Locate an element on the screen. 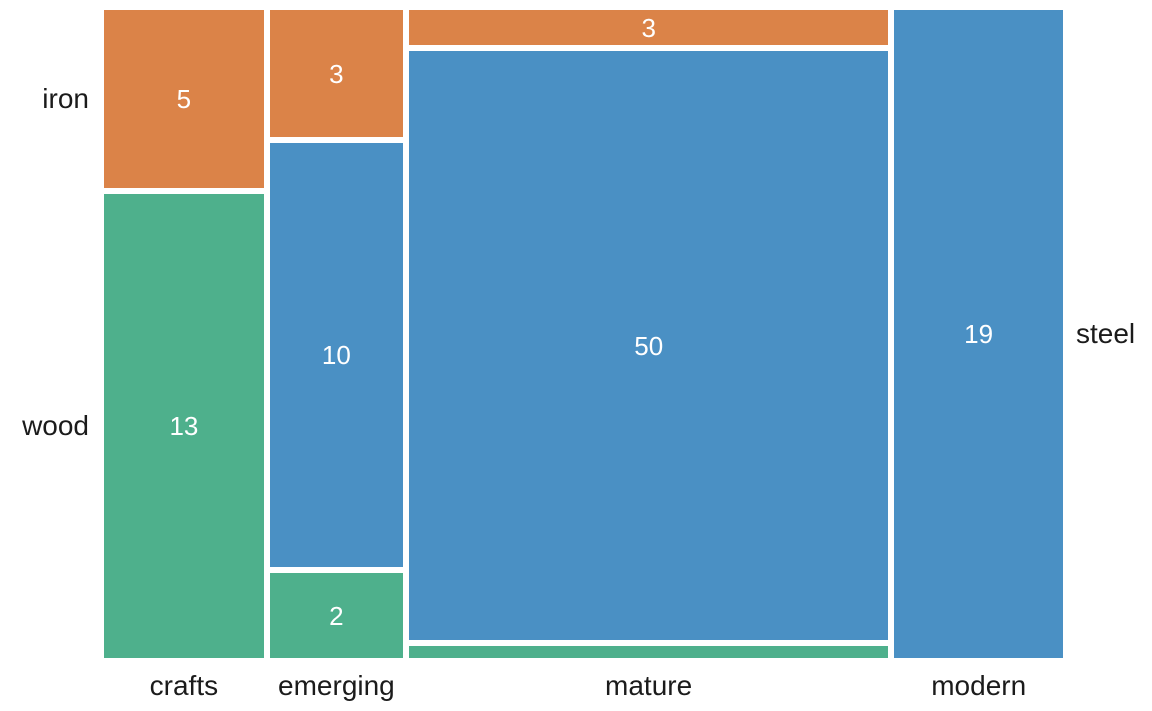  cell-value-label: 19 is located at coordinates (979, 334).